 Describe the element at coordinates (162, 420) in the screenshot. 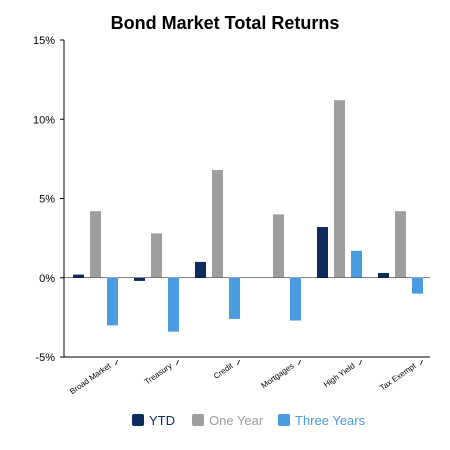

I see `legend-label: YTD` at that location.